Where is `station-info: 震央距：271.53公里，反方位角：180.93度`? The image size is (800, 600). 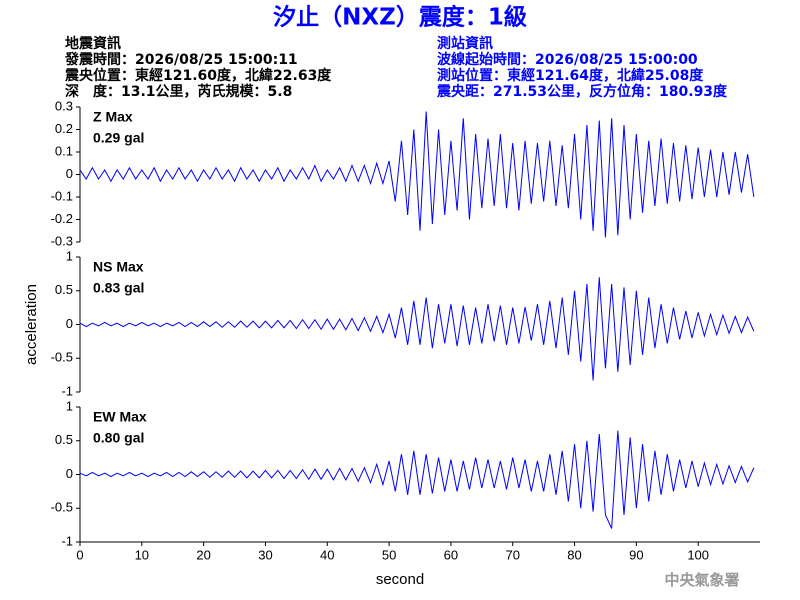 station-info: 震央距：271.53公里，反方位角：180.93度 is located at coordinates (582, 91).